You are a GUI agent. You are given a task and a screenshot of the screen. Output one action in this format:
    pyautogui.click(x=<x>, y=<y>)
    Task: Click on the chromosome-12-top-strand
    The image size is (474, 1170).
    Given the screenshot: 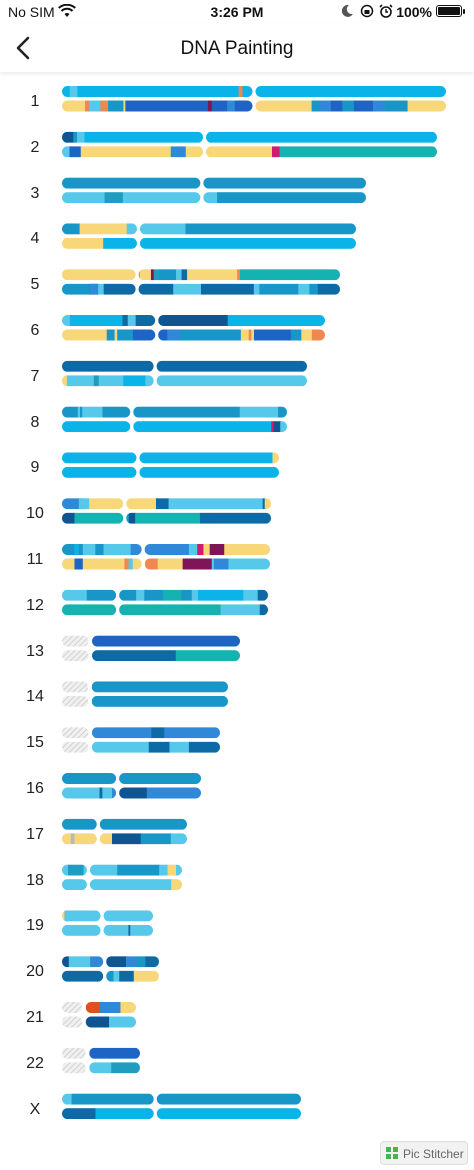 What is the action you would take?
    pyautogui.click(x=165, y=595)
    